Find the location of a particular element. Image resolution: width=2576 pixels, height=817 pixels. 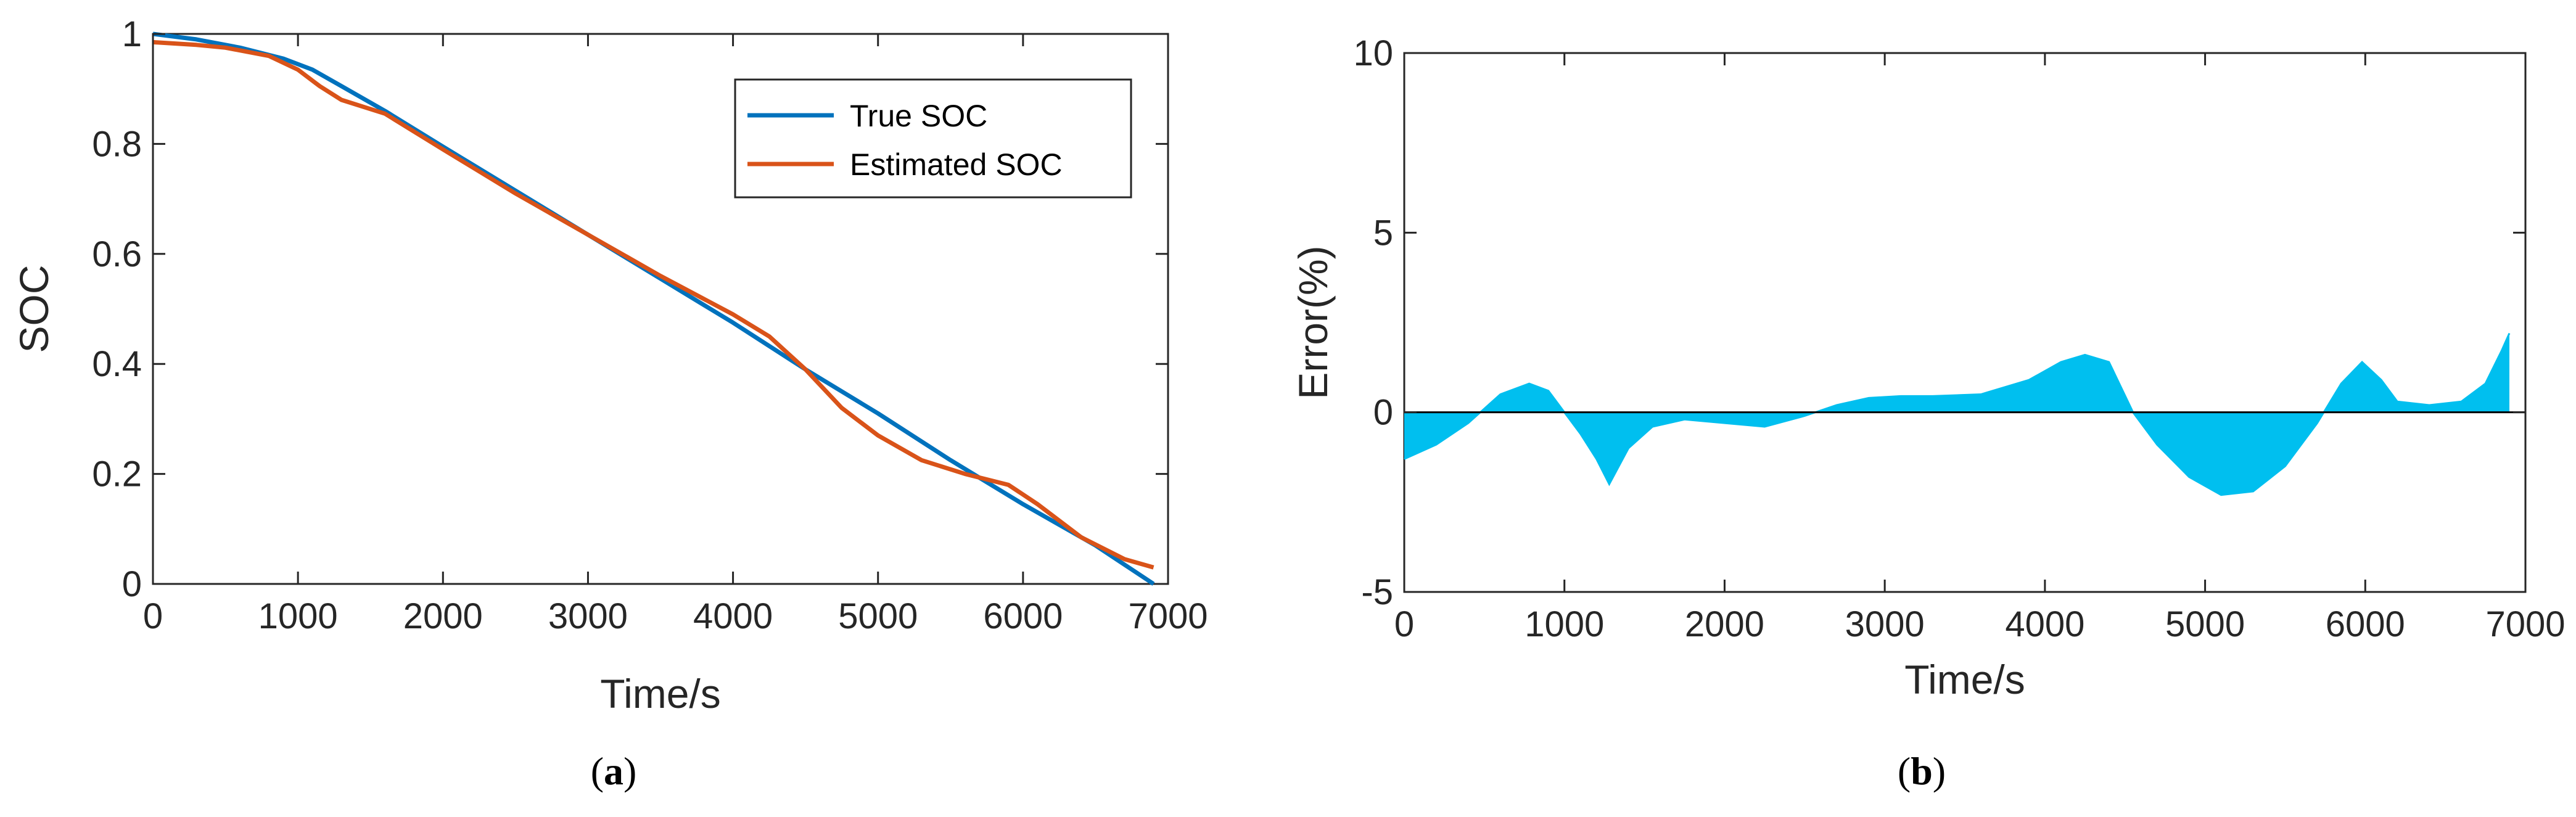

panel-b-series-layer is located at coordinates (1964, 414).